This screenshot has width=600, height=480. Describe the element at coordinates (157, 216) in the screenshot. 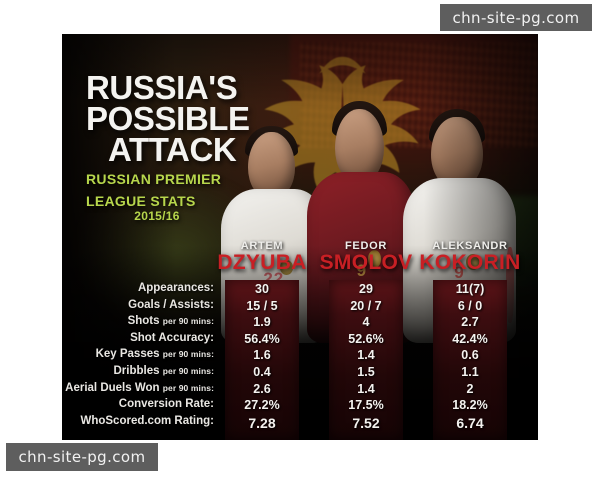

I see `subtitle-season: 2015/16` at that location.